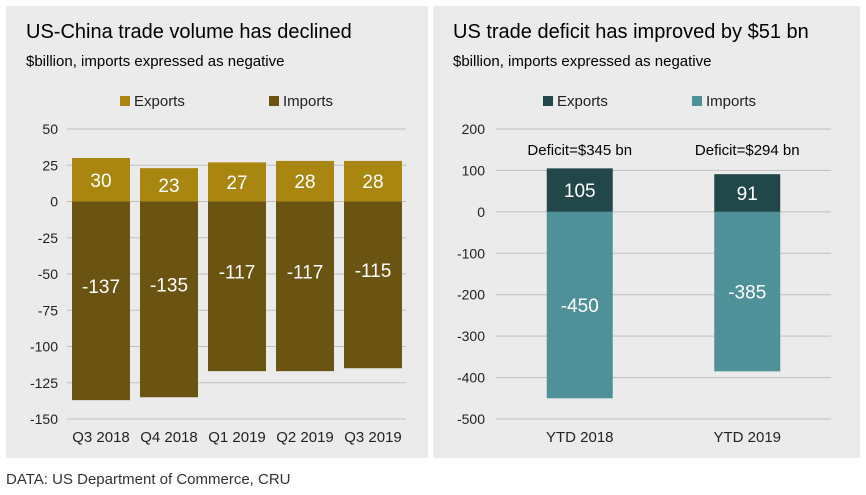 This screenshot has height=495, width=866. What do you see at coordinates (747, 150) in the screenshot?
I see `deficit-annotation: Deficit=$294 bn` at bounding box center [747, 150].